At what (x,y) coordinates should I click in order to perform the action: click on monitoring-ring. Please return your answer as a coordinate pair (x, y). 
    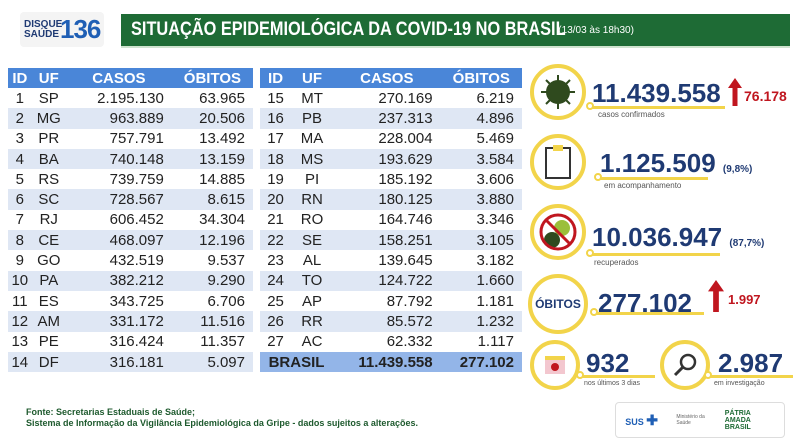
    Looking at the image, I should click on (558, 162).